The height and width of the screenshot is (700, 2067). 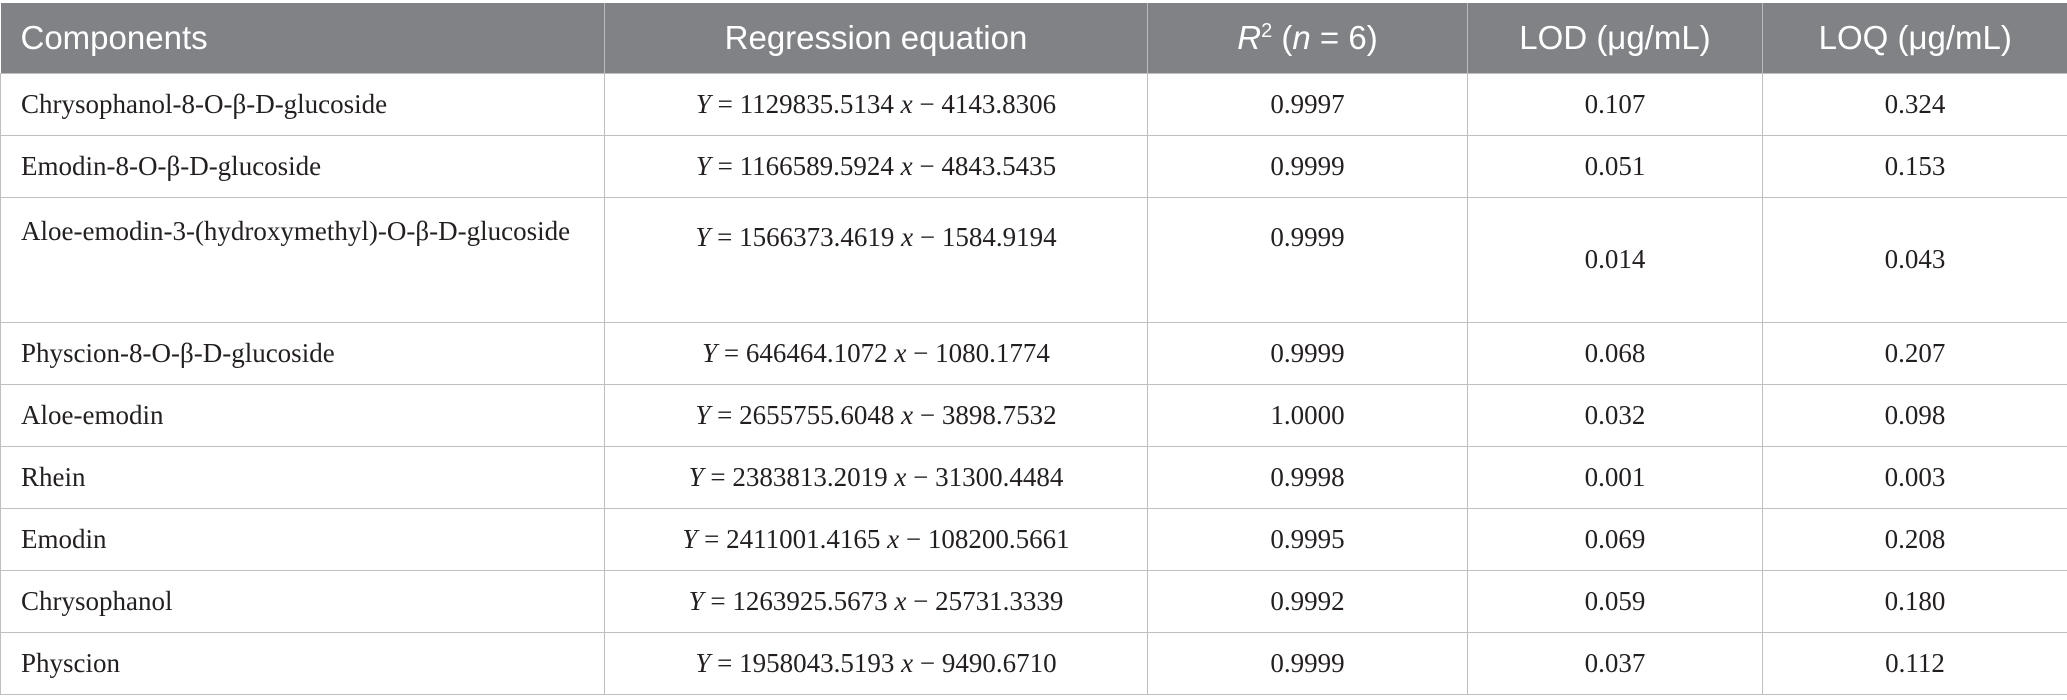 What do you see at coordinates (806, 352) in the screenshot?
I see `equation-slope: = 646464.1072` at bounding box center [806, 352].